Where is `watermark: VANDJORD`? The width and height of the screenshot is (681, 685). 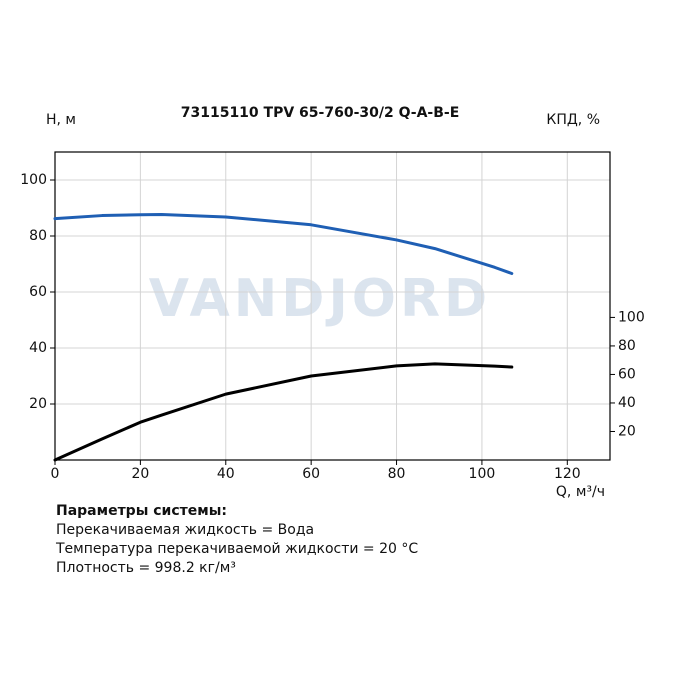
watermark: VANDJORD is located at coordinates (320, 299).